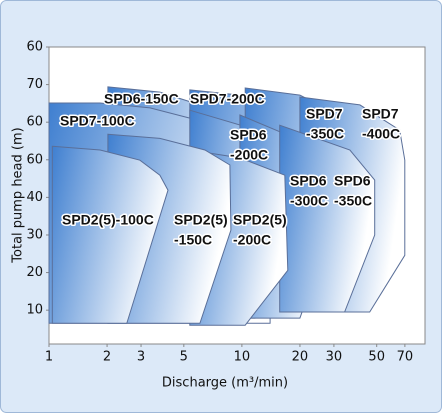 The height and width of the screenshot is (413, 442). I want to click on x-tick-label: 50, so click(376, 357).